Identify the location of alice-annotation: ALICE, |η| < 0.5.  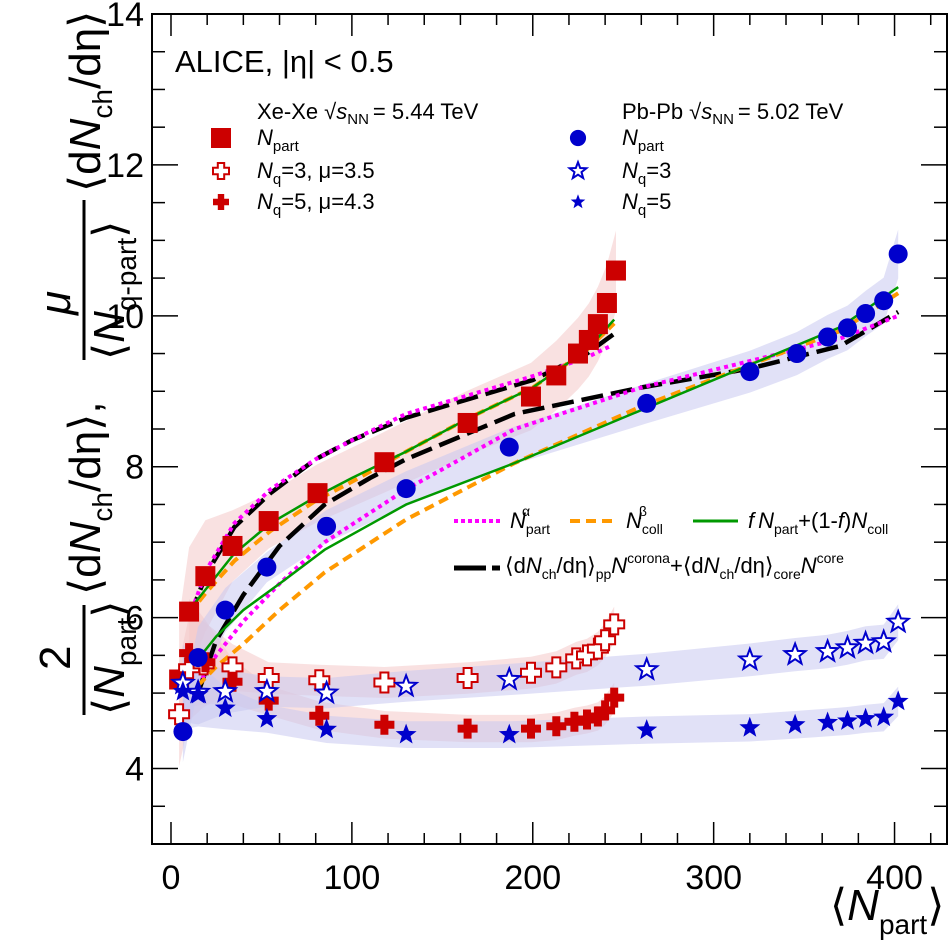
(284, 61).